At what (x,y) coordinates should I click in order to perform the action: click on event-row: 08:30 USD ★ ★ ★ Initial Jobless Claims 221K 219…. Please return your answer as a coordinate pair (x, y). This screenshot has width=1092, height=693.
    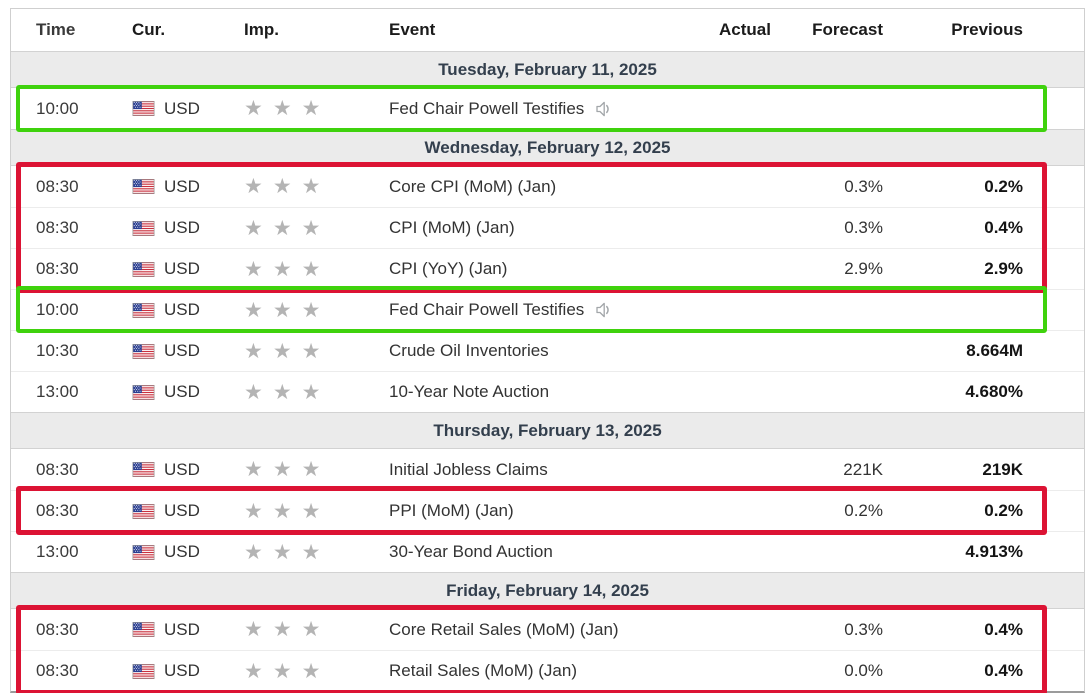
    Looking at the image, I should click on (547, 469).